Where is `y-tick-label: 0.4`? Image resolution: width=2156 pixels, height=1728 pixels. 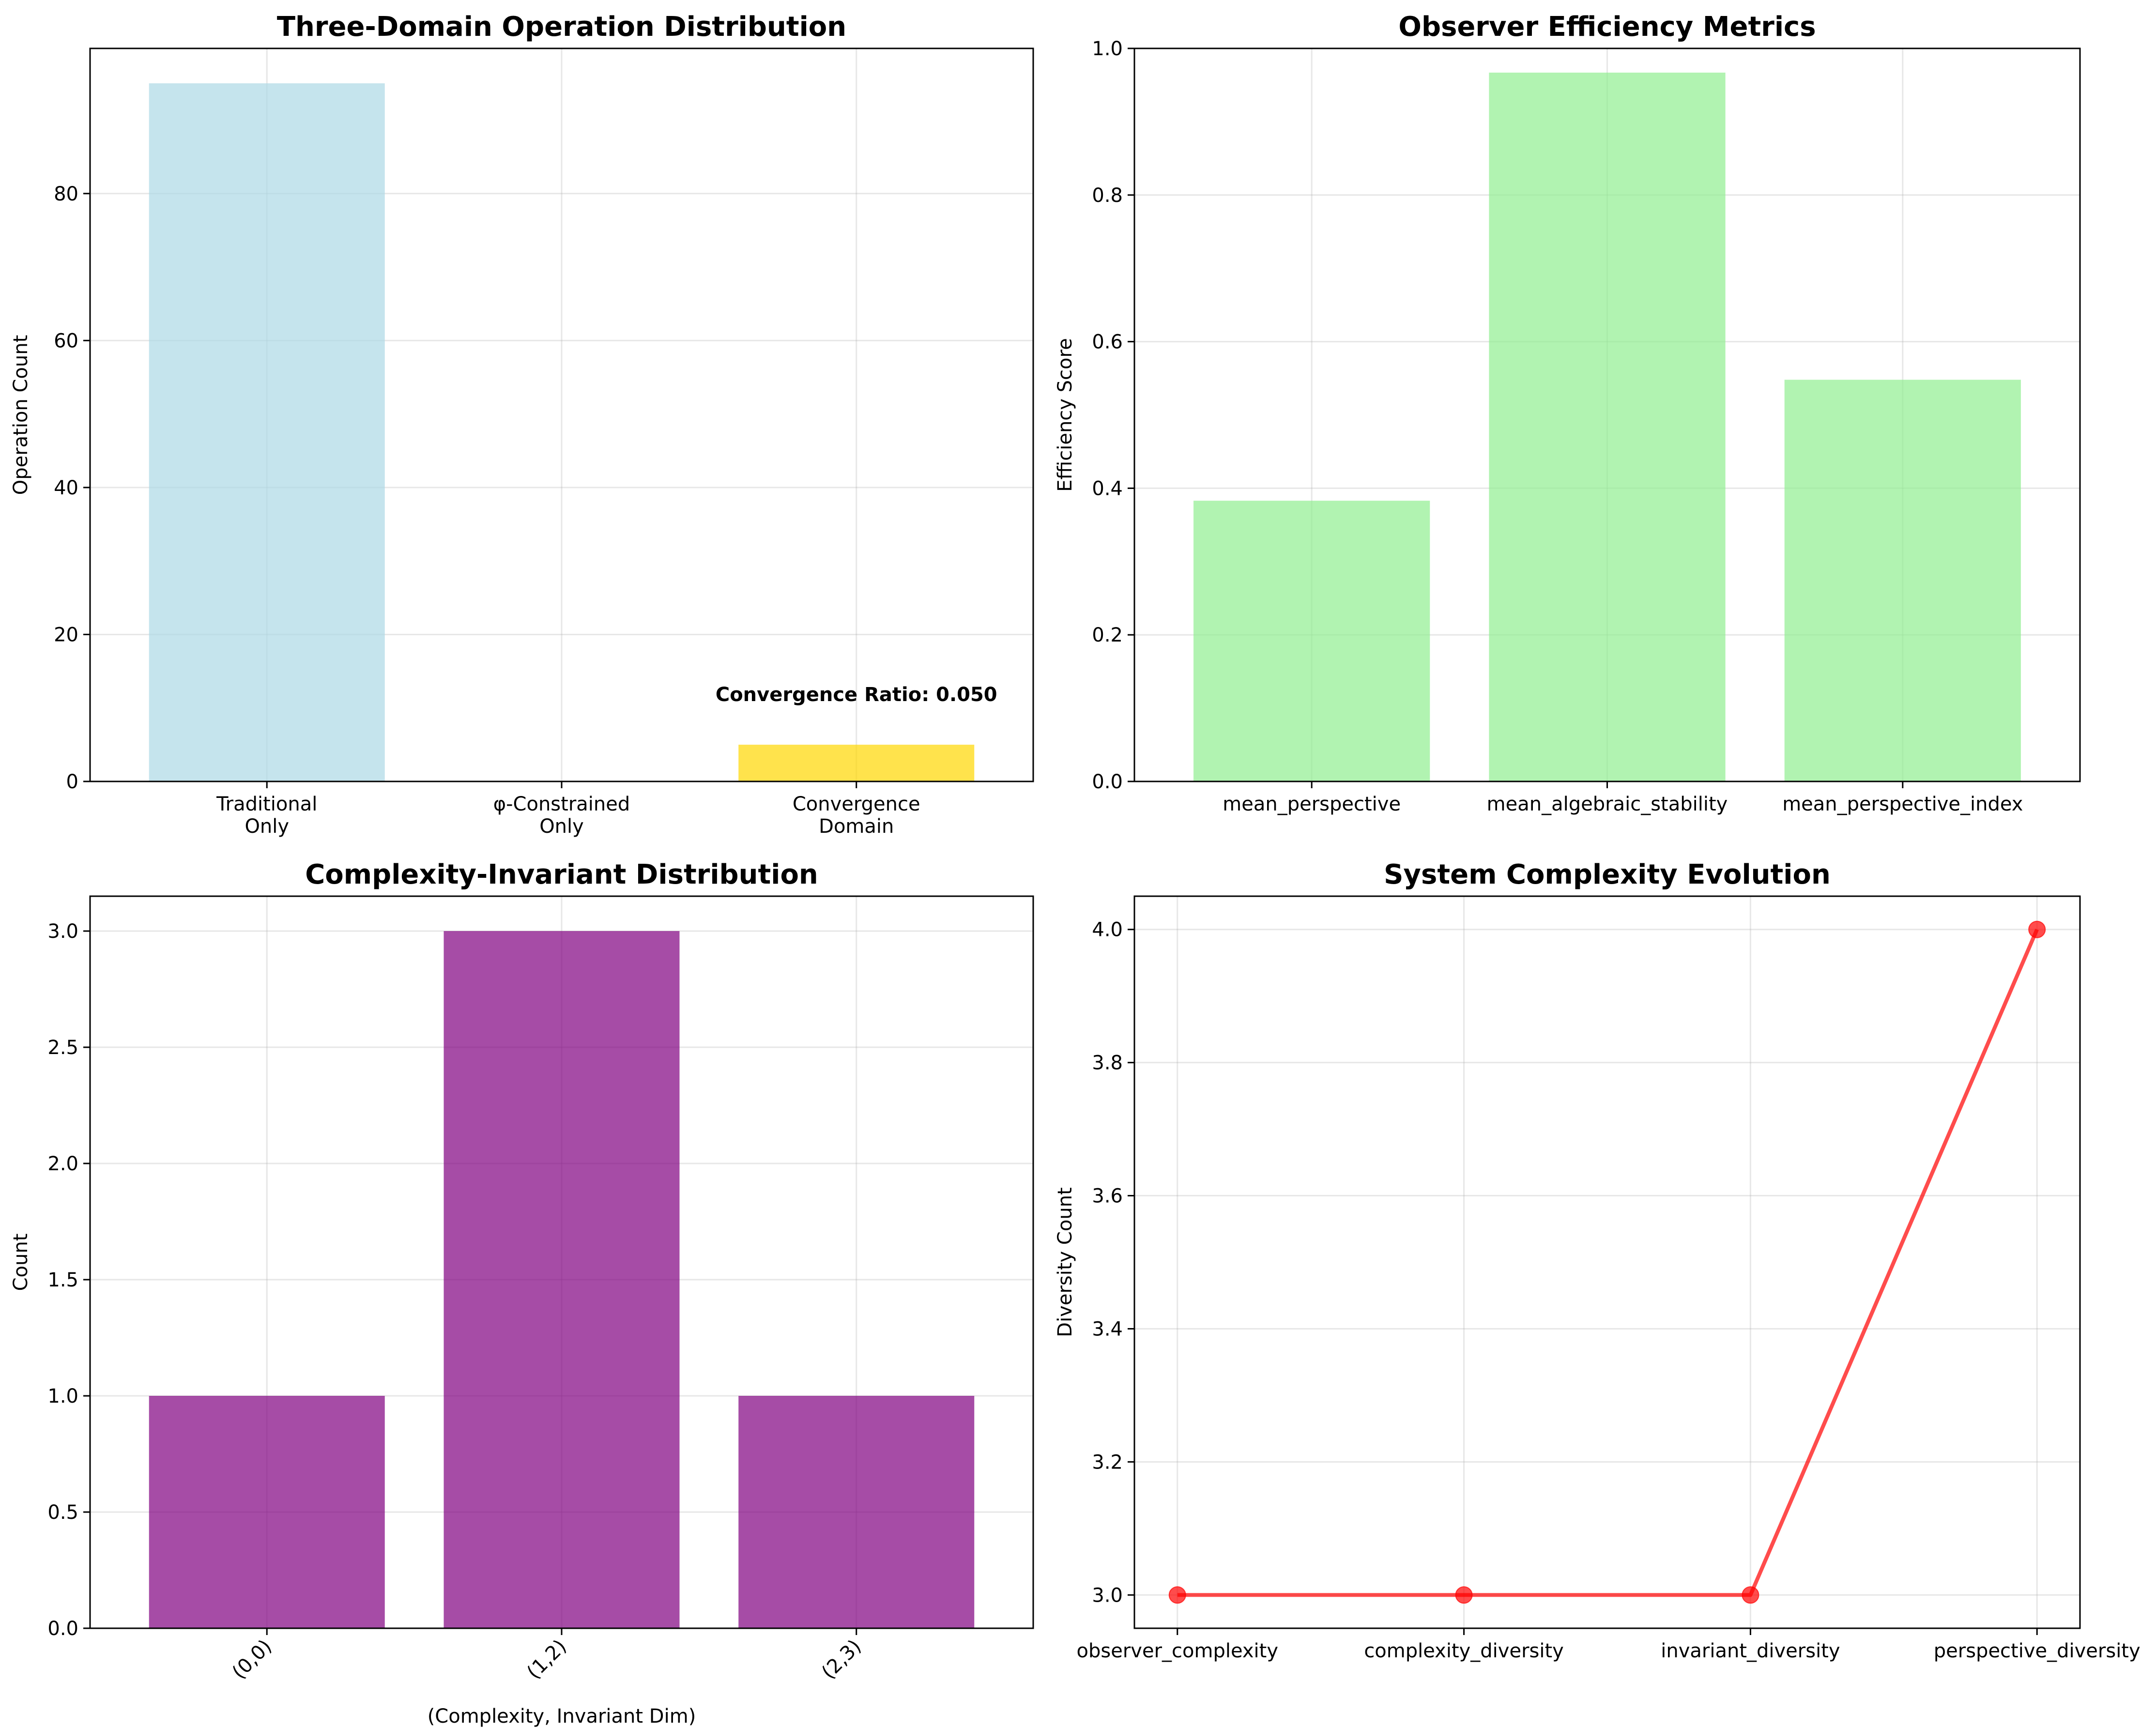
y-tick-label: 0.4 is located at coordinates (1107, 488).